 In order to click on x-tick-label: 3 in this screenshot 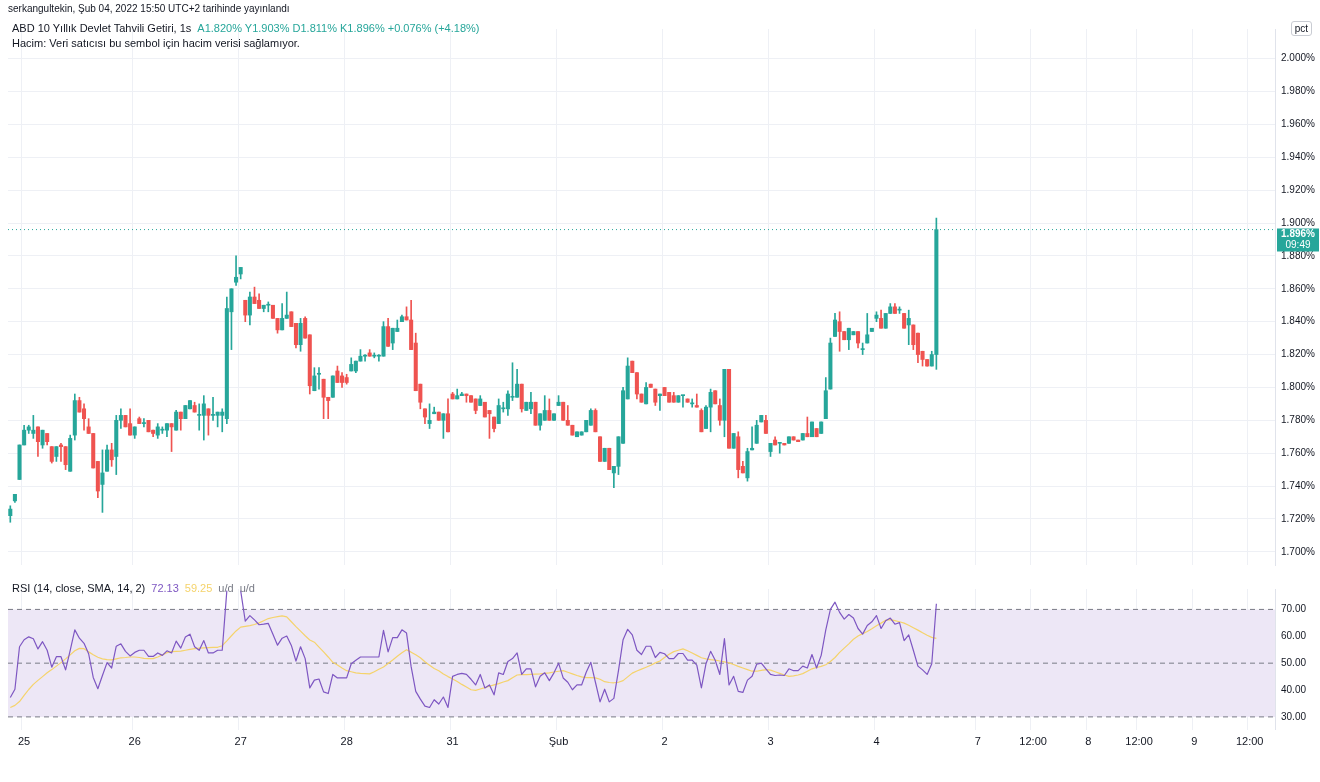, I will do `click(770, 741)`.